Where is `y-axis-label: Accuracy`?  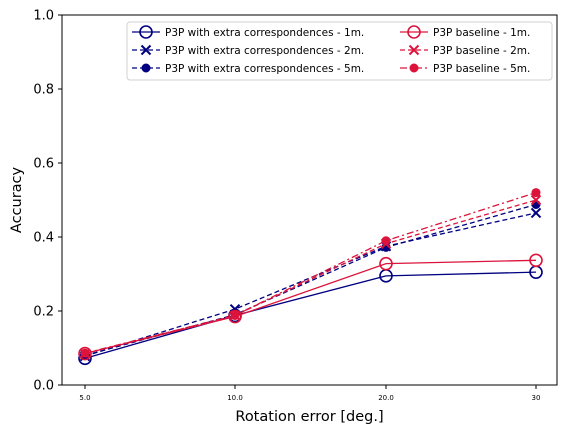
y-axis-label: Accuracy is located at coordinates (17, 199).